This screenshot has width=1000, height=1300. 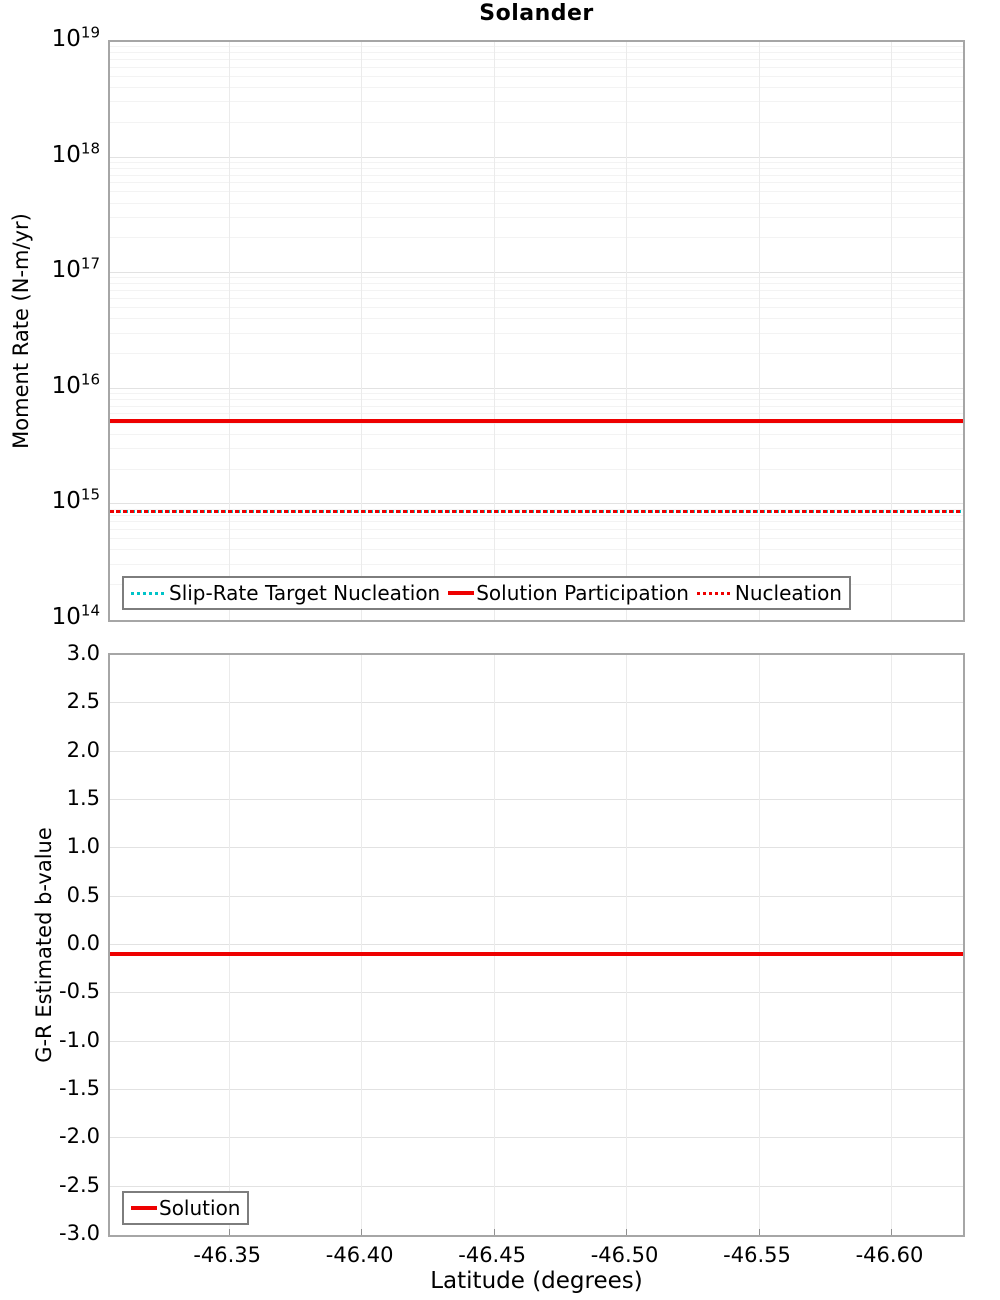 What do you see at coordinates (79, 1184) in the screenshot?
I see `y-tick-label: -2.5` at bounding box center [79, 1184].